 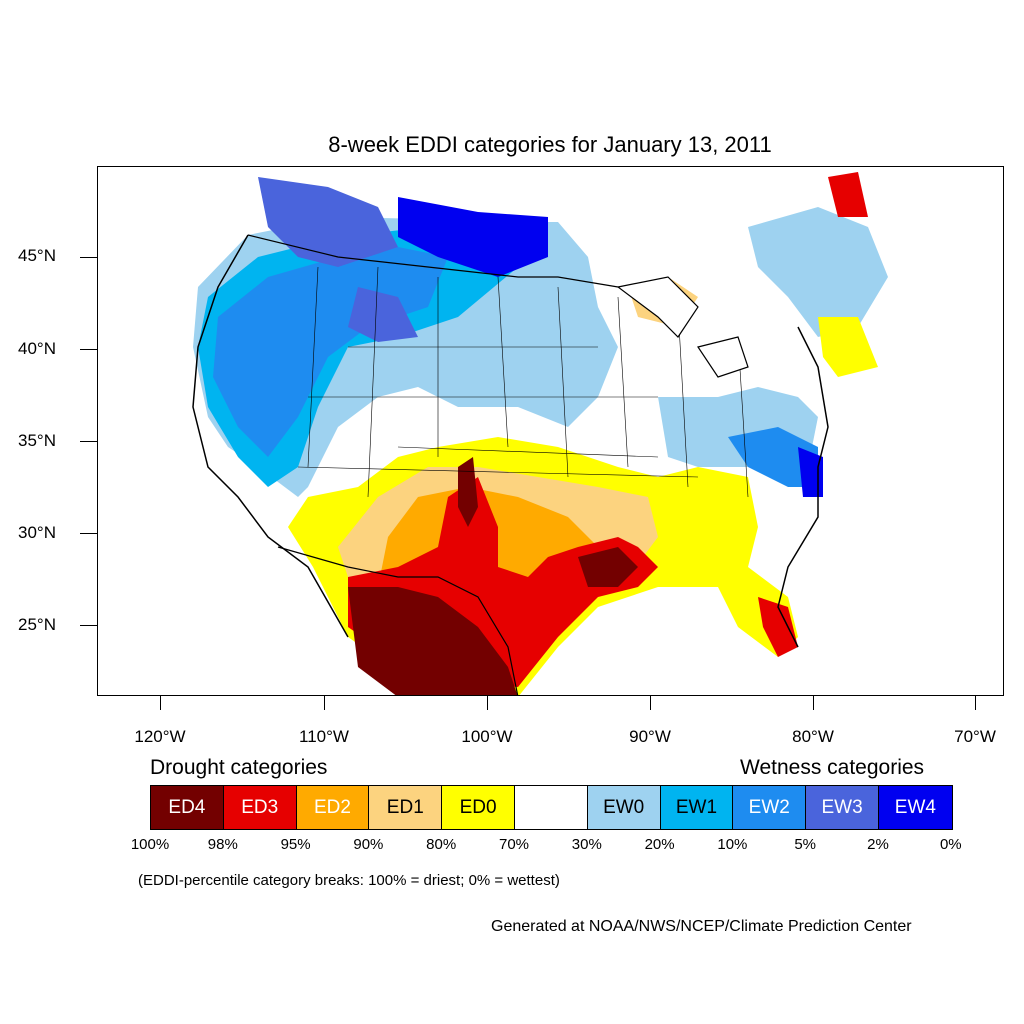 I want to click on legend-break-label: 10%, so click(x=732, y=844).